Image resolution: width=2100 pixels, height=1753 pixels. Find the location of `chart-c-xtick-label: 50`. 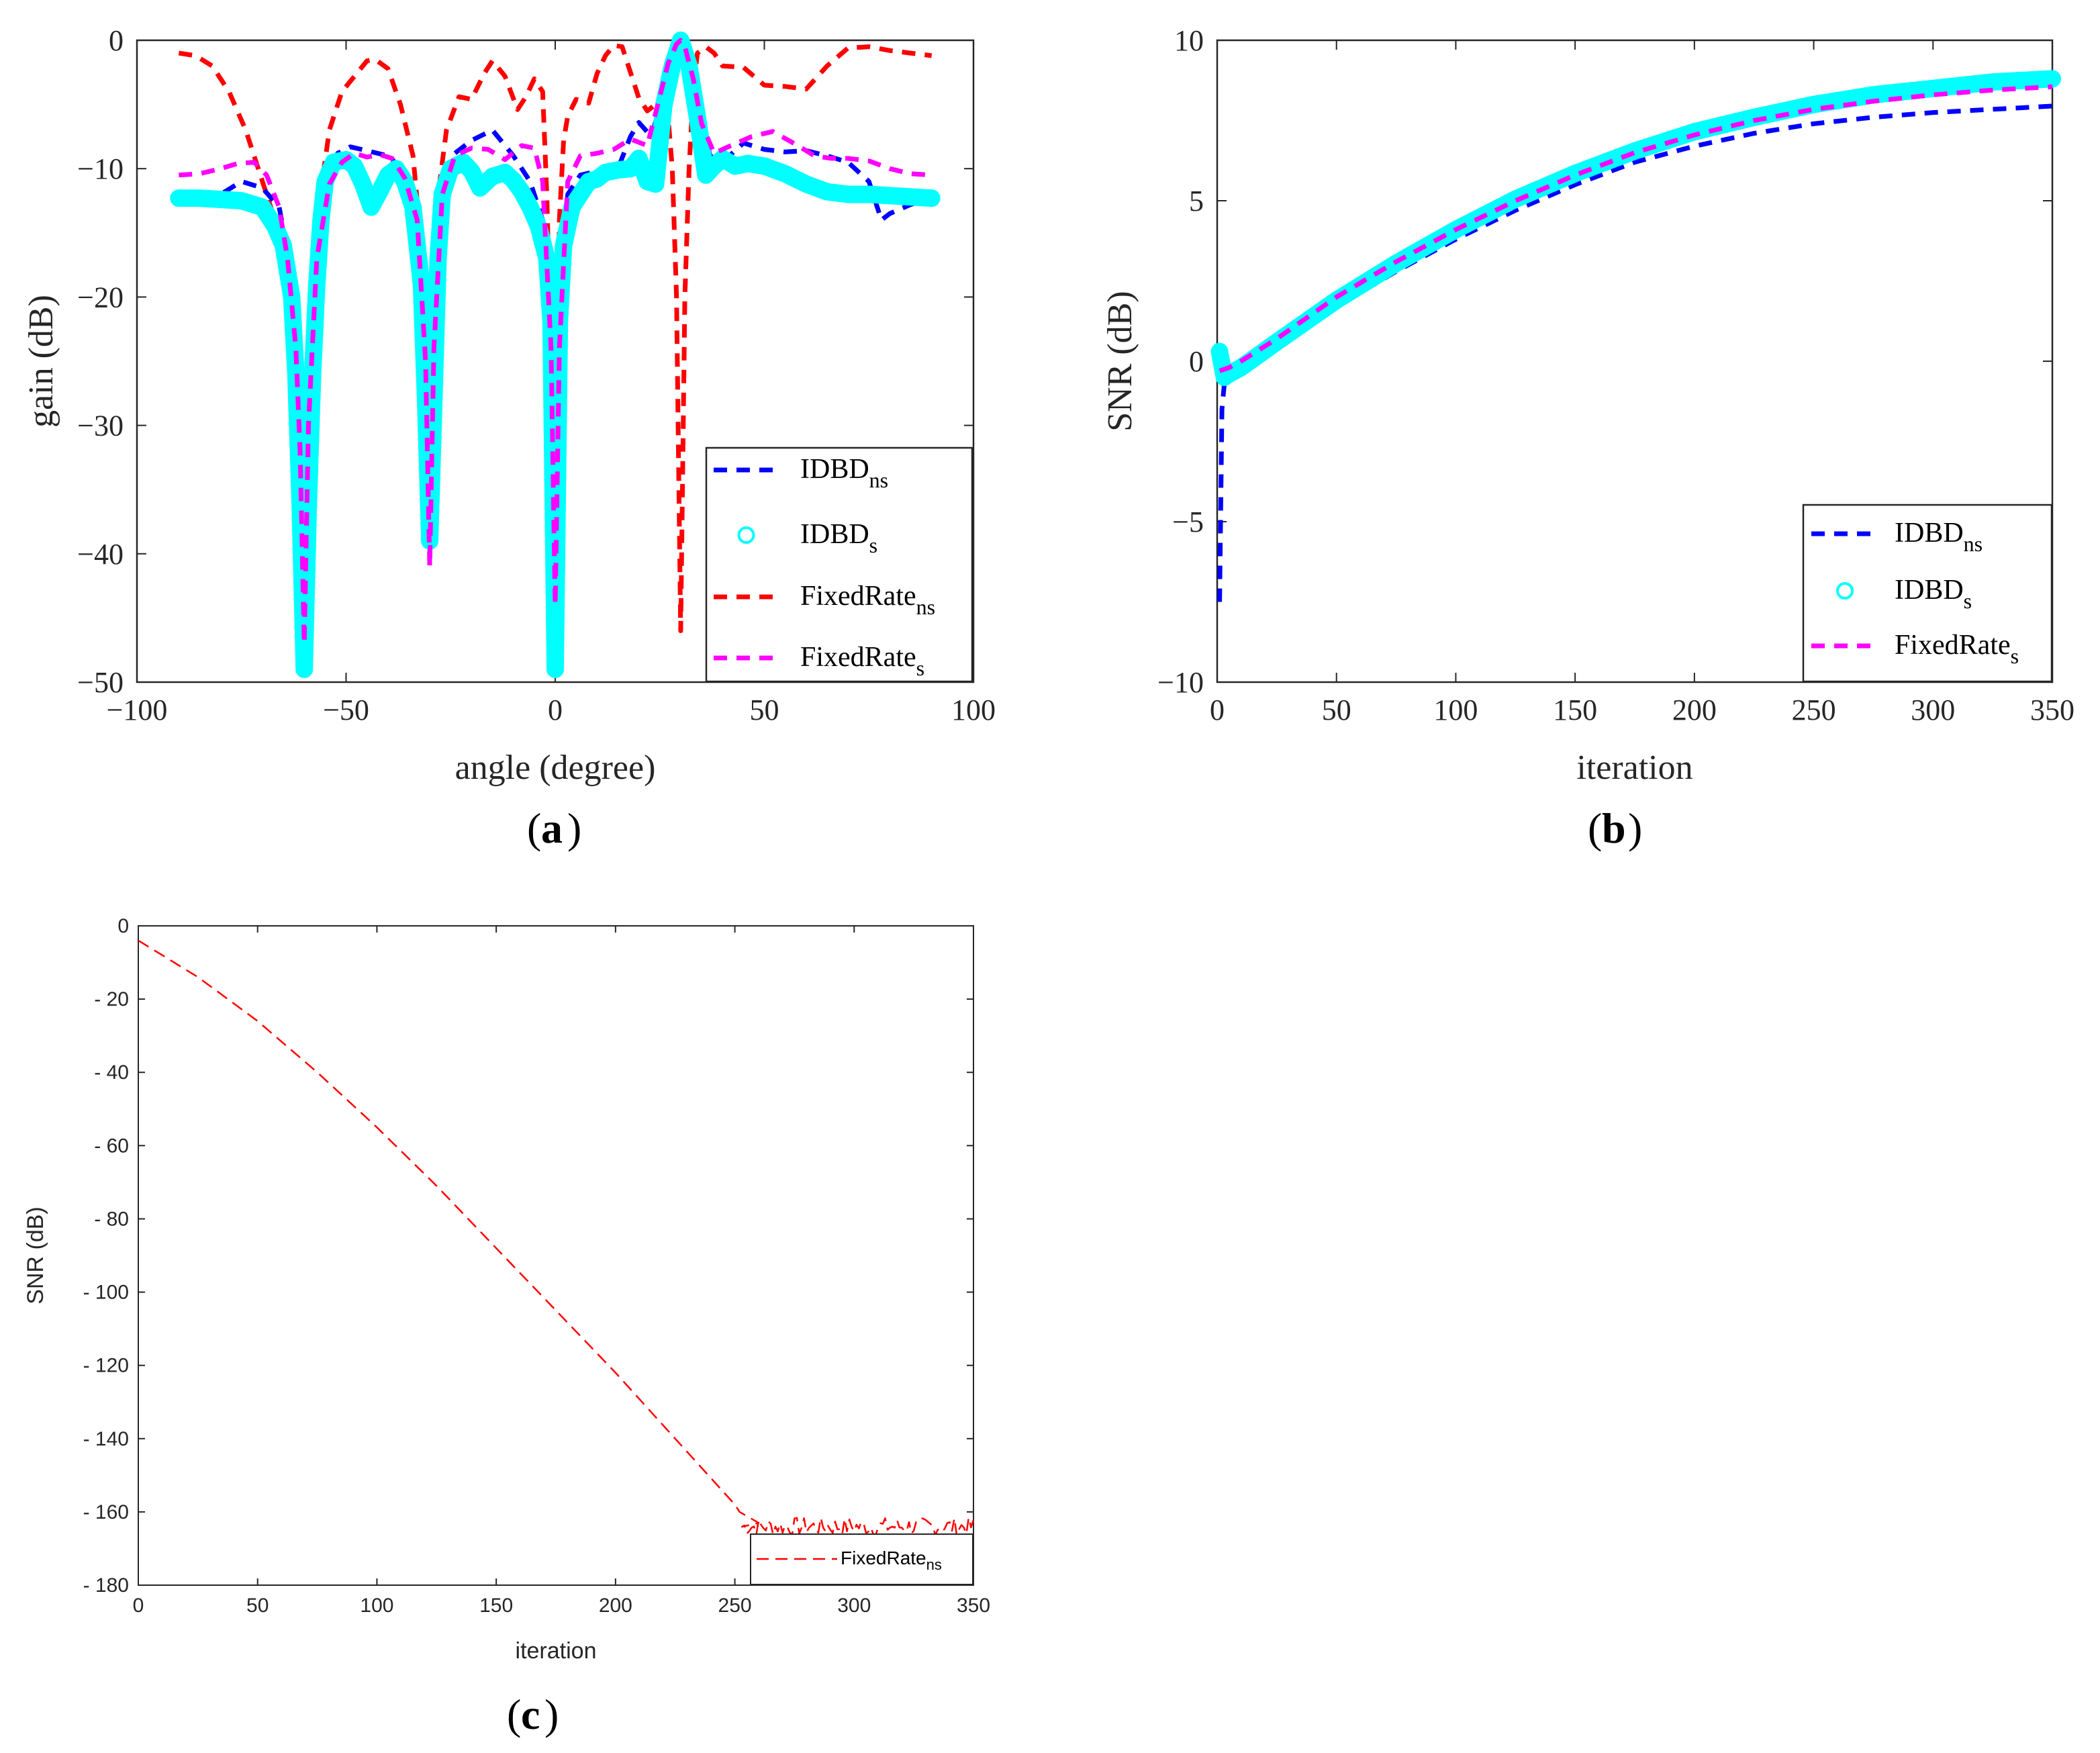

chart-c-xtick-label: 50 is located at coordinates (257, 1606).